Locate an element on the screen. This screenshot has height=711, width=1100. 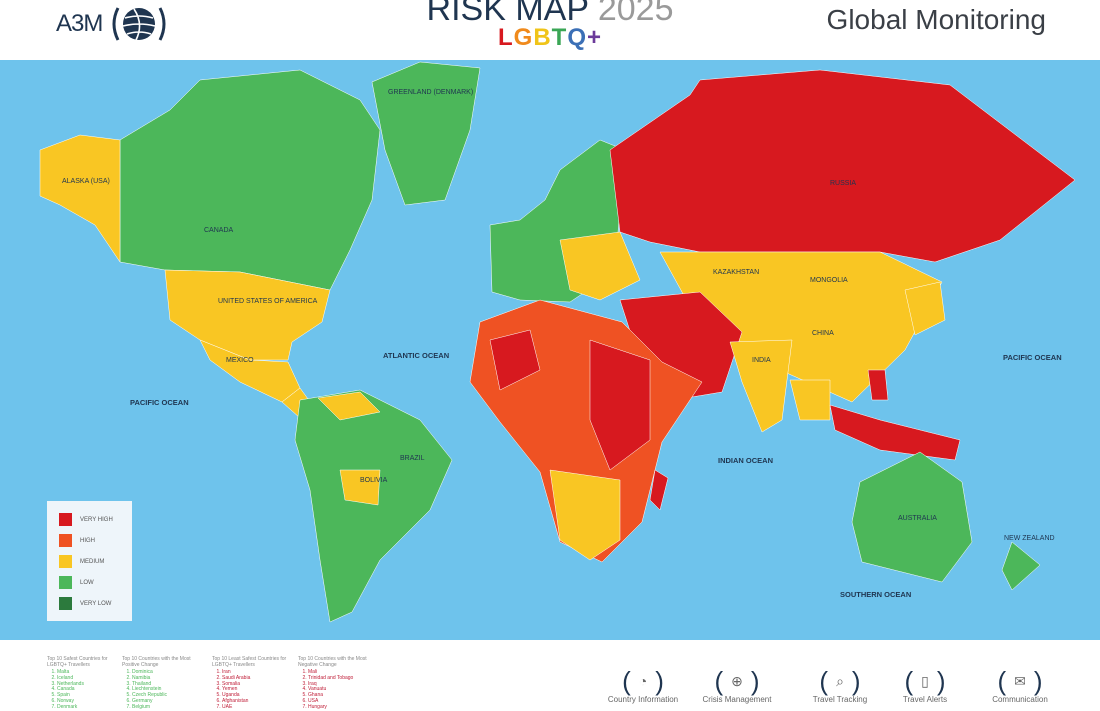
label-canada: CANADA is located at coordinates (219, 230).